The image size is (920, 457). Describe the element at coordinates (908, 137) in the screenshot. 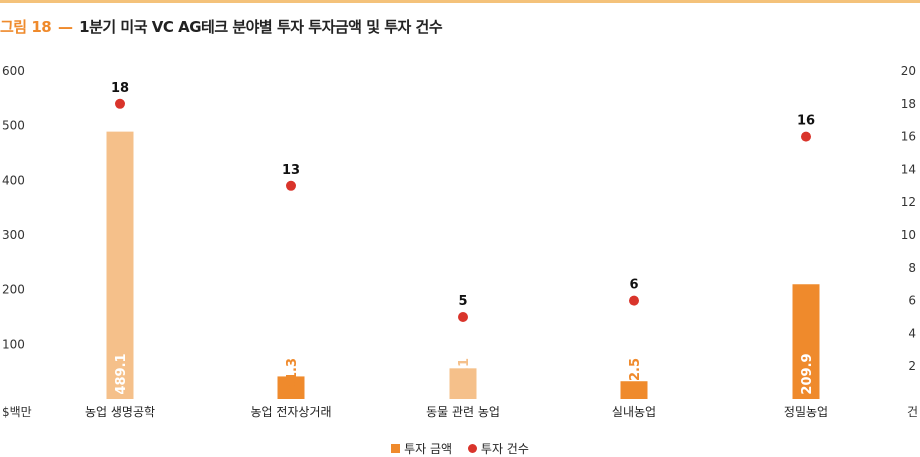

I see `right-axis-tick-16: 16` at that location.